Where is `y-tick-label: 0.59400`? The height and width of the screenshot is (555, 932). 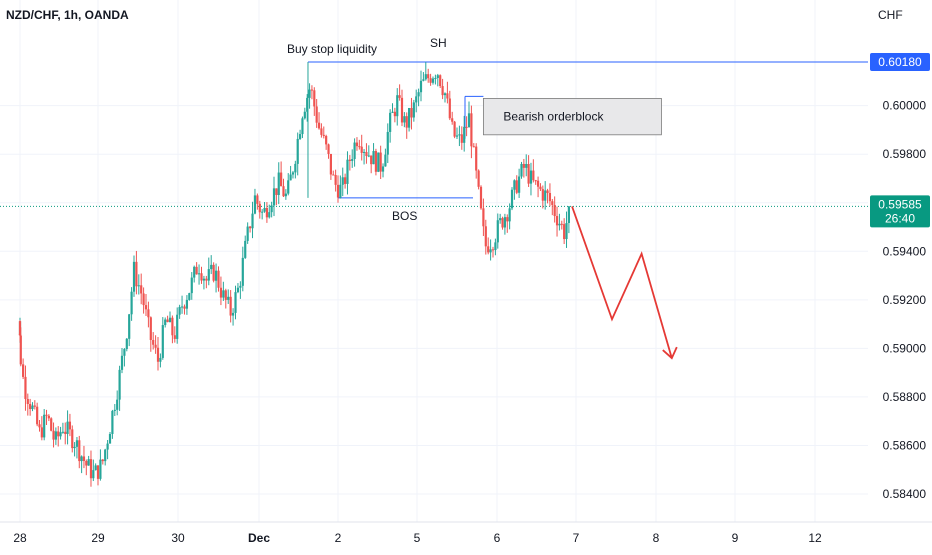
y-tick-label: 0.59400 is located at coordinates (905, 251).